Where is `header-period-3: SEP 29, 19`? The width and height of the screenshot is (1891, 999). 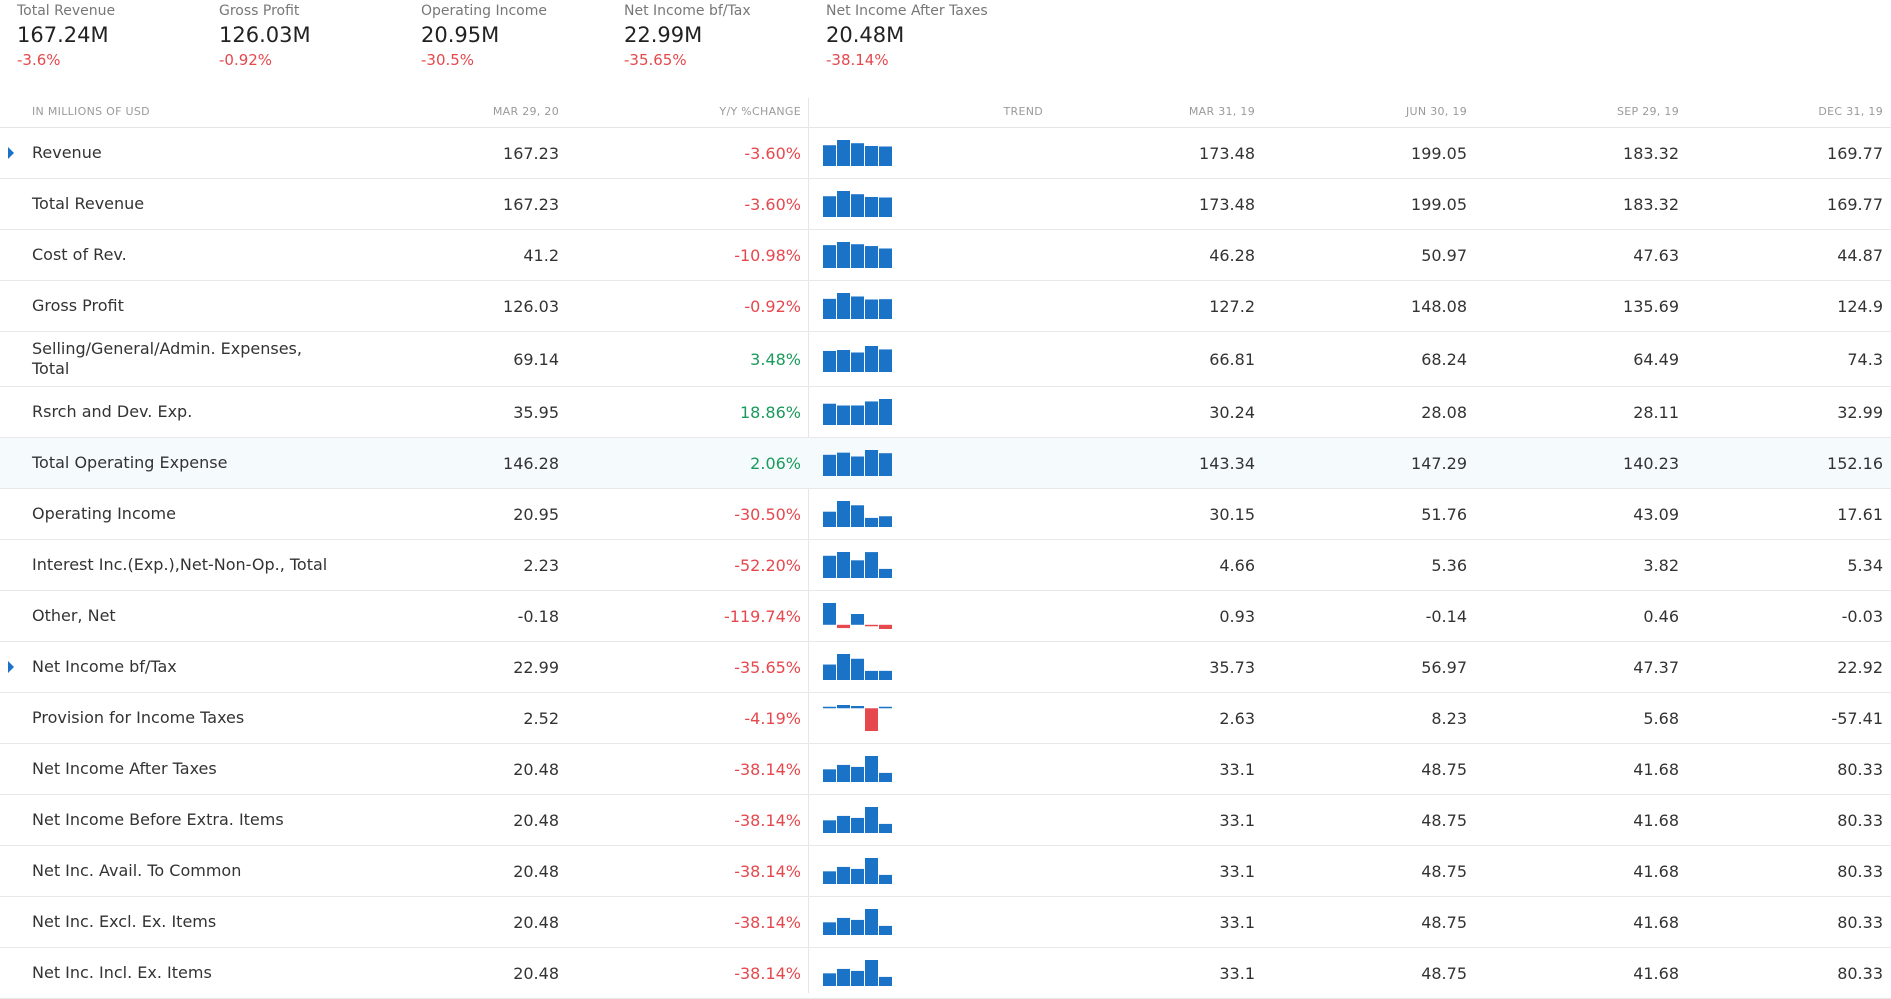
header-period-3: SEP 29, 19 is located at coordinates (1647, 111).